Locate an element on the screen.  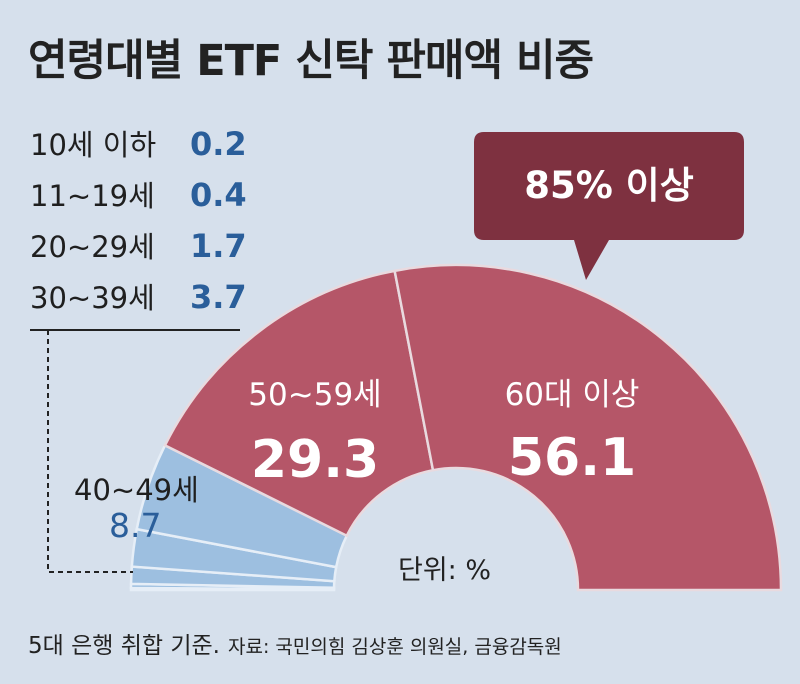
slice-label-6: 50~59세 is located at coordinates (314, 395).